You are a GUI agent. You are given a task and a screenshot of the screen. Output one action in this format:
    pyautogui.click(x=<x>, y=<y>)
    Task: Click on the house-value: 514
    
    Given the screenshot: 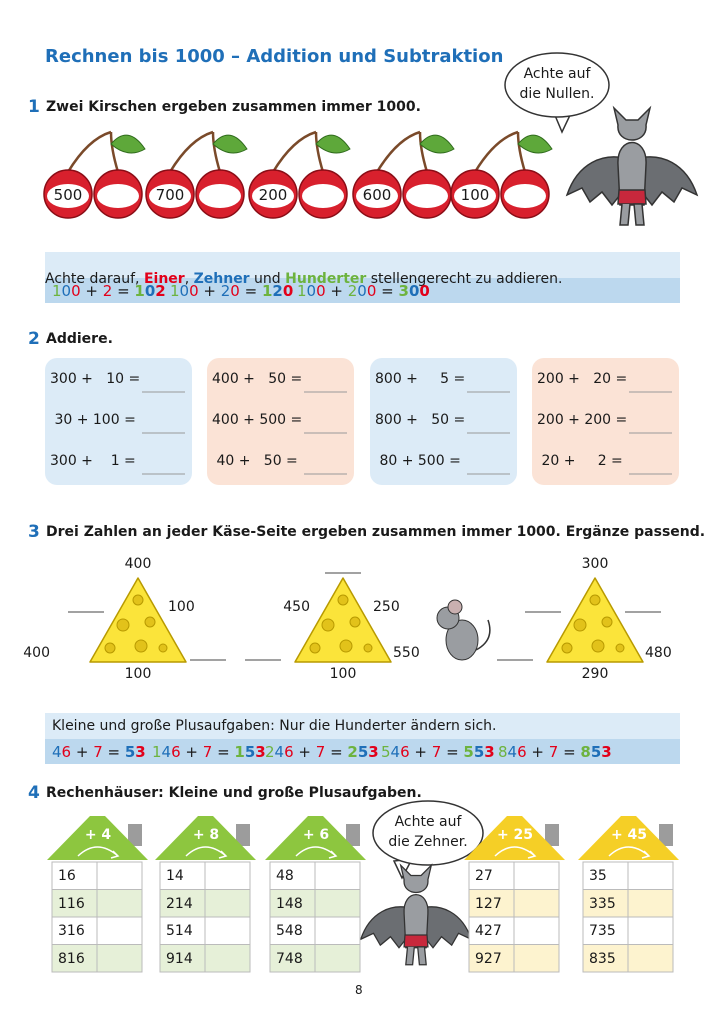 What is the action you would take?
    pyautogui.click(x=179, y=931)
    